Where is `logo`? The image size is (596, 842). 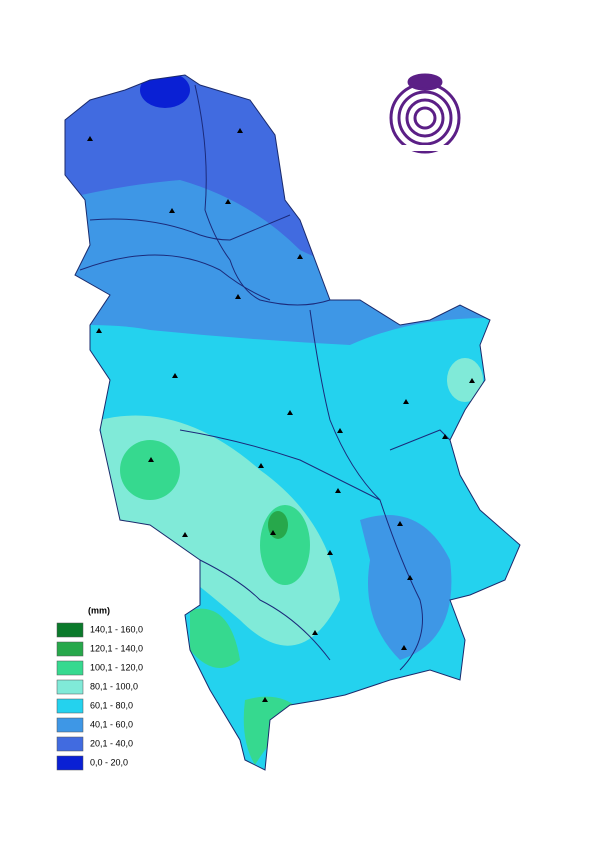 logo is located at coordinates (425, 113).